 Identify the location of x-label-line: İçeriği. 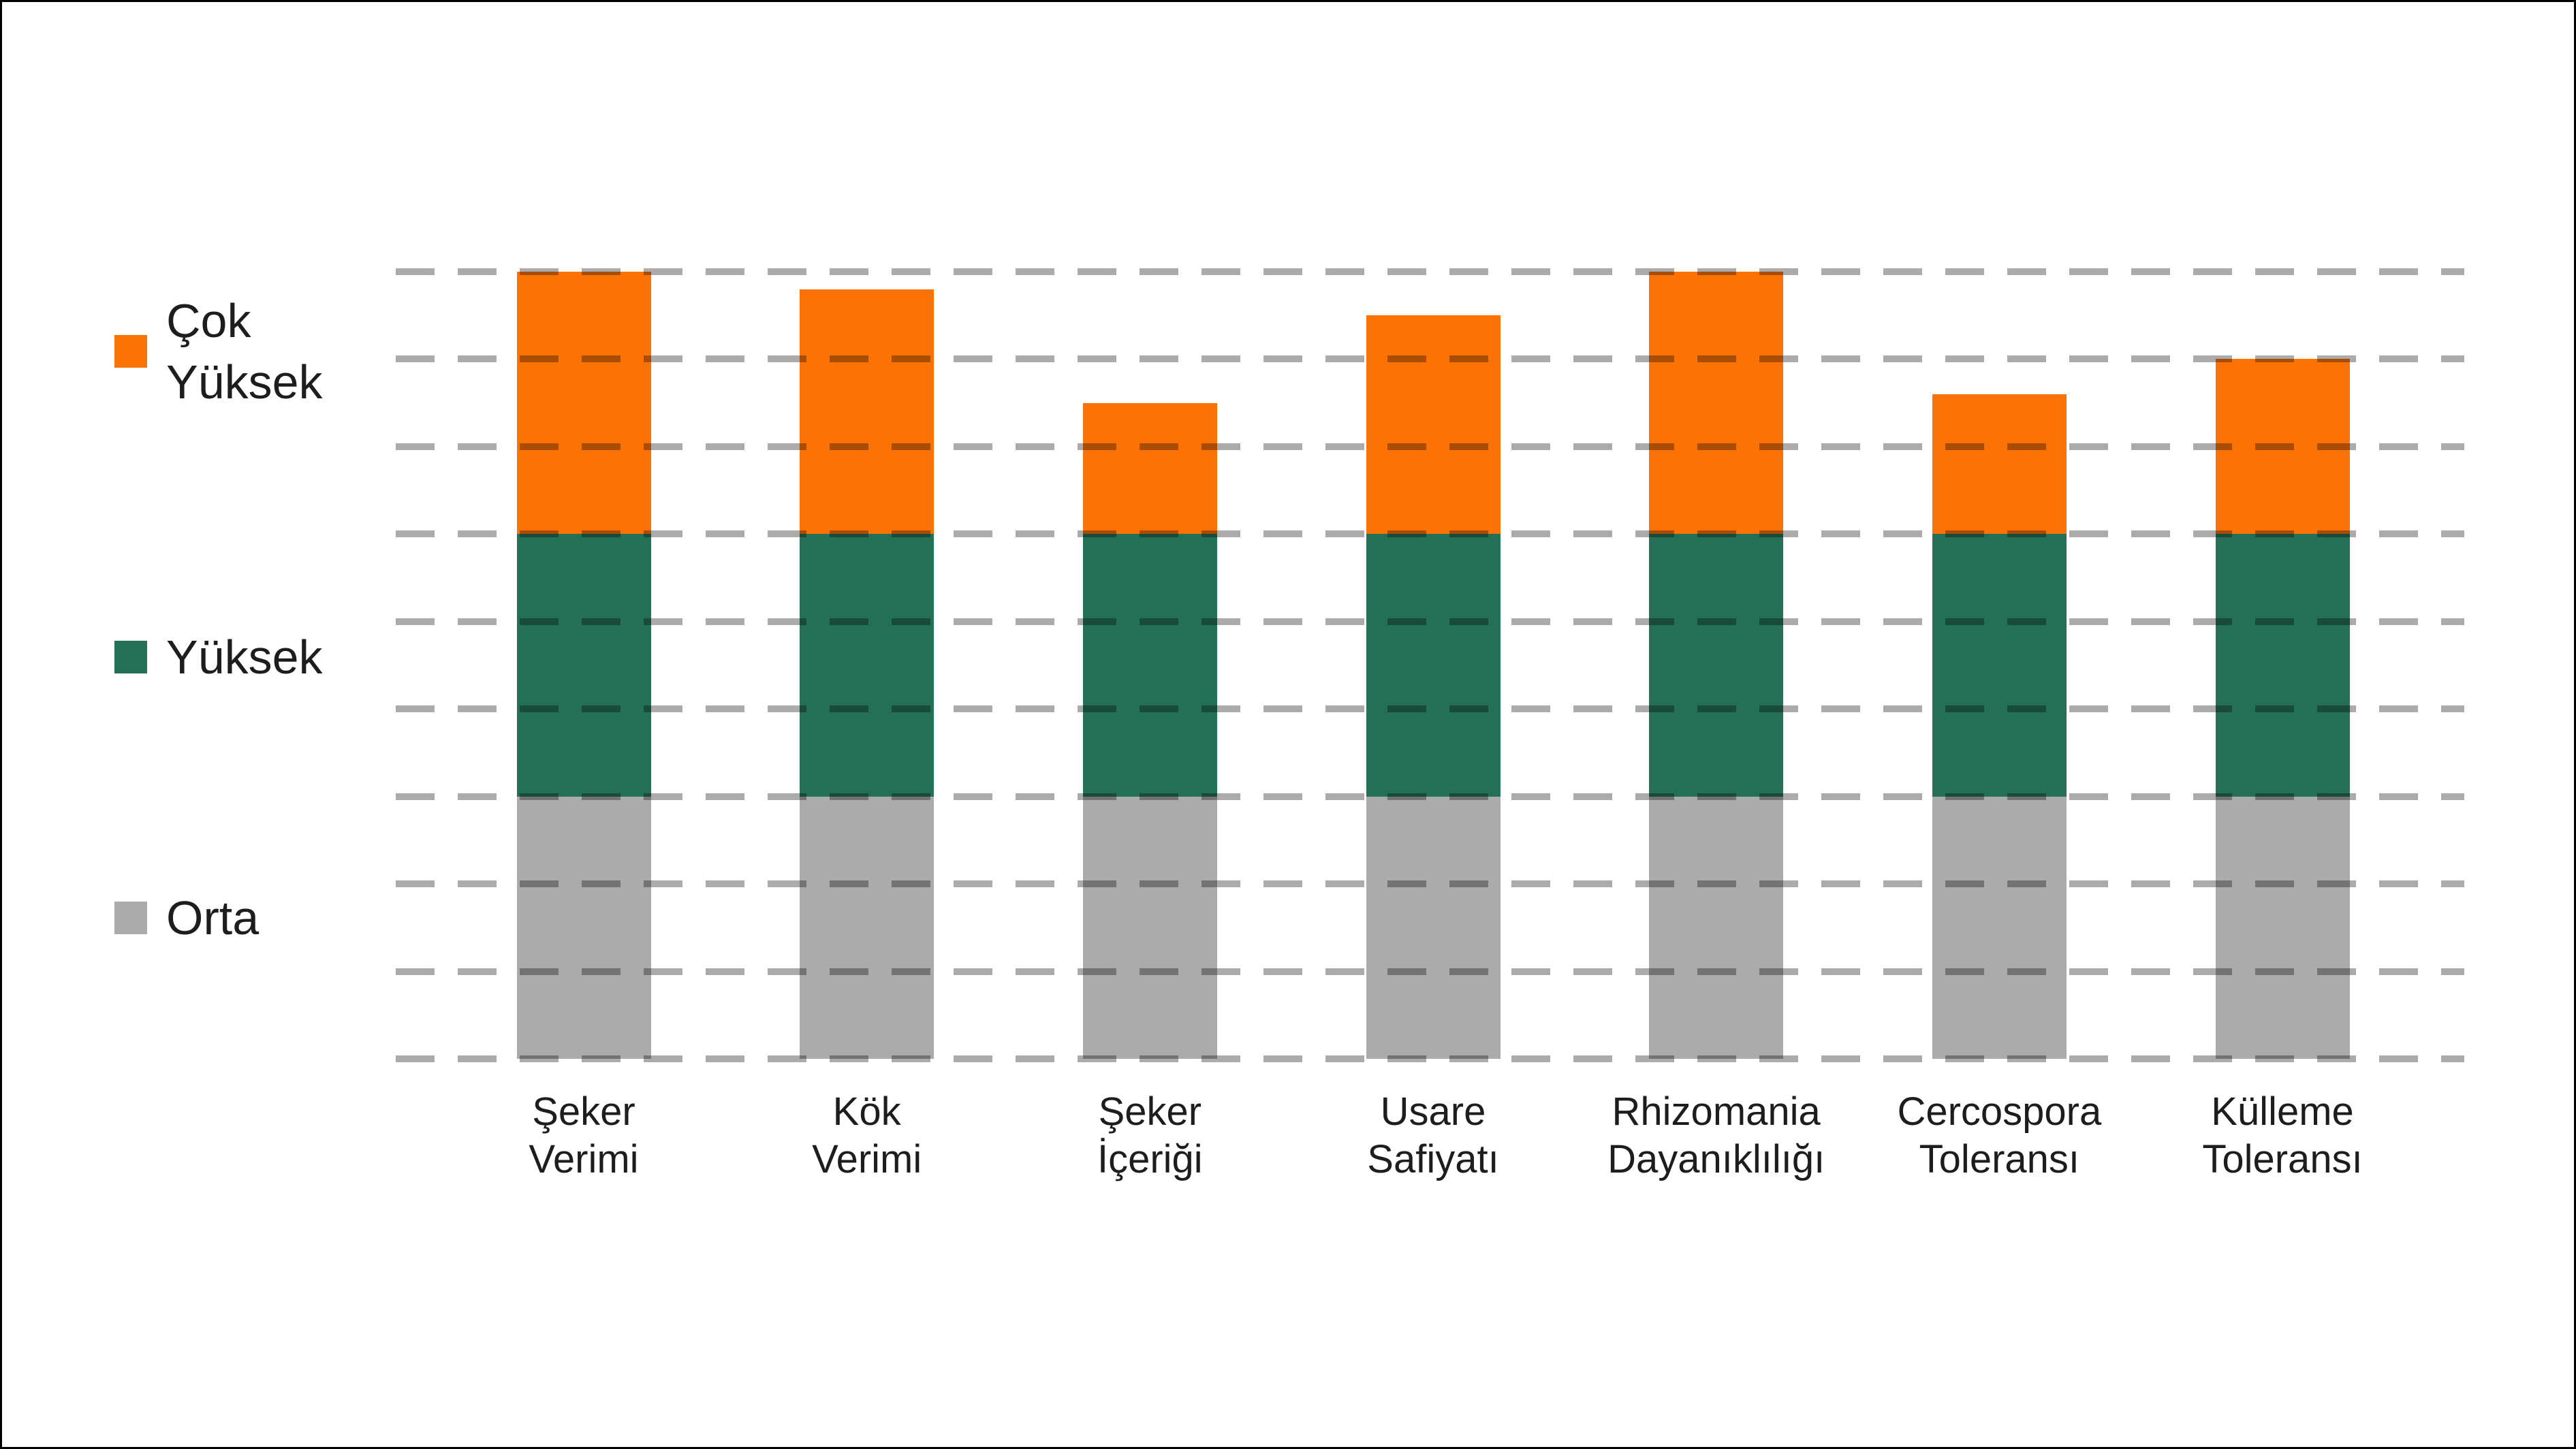
(1150, 1159).